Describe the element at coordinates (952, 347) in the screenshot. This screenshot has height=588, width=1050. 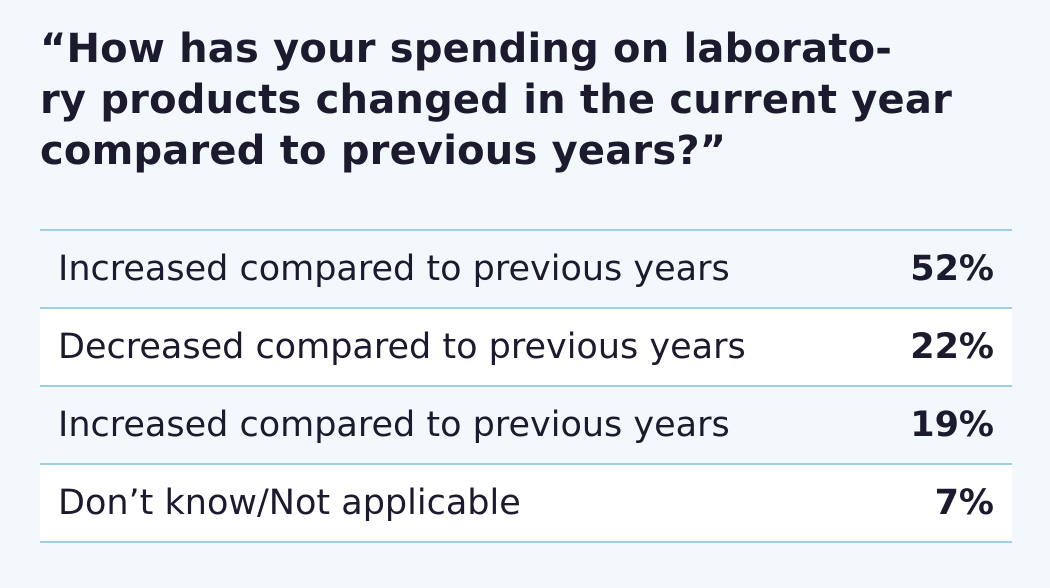
I see `row-value: 22%` at that location.